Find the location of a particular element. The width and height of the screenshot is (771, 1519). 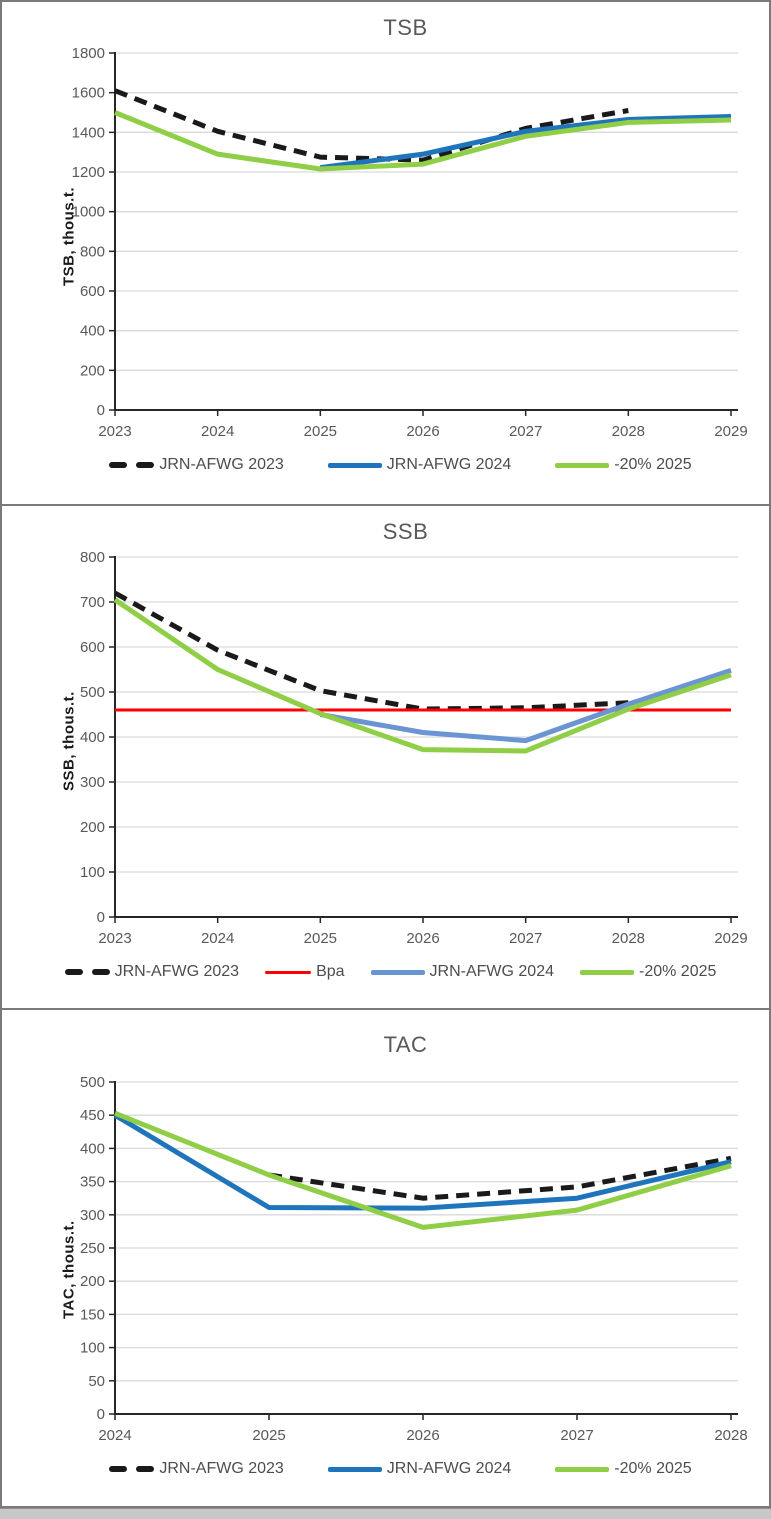

y-tick-label: 250 is located at coordinates (92, 1248).